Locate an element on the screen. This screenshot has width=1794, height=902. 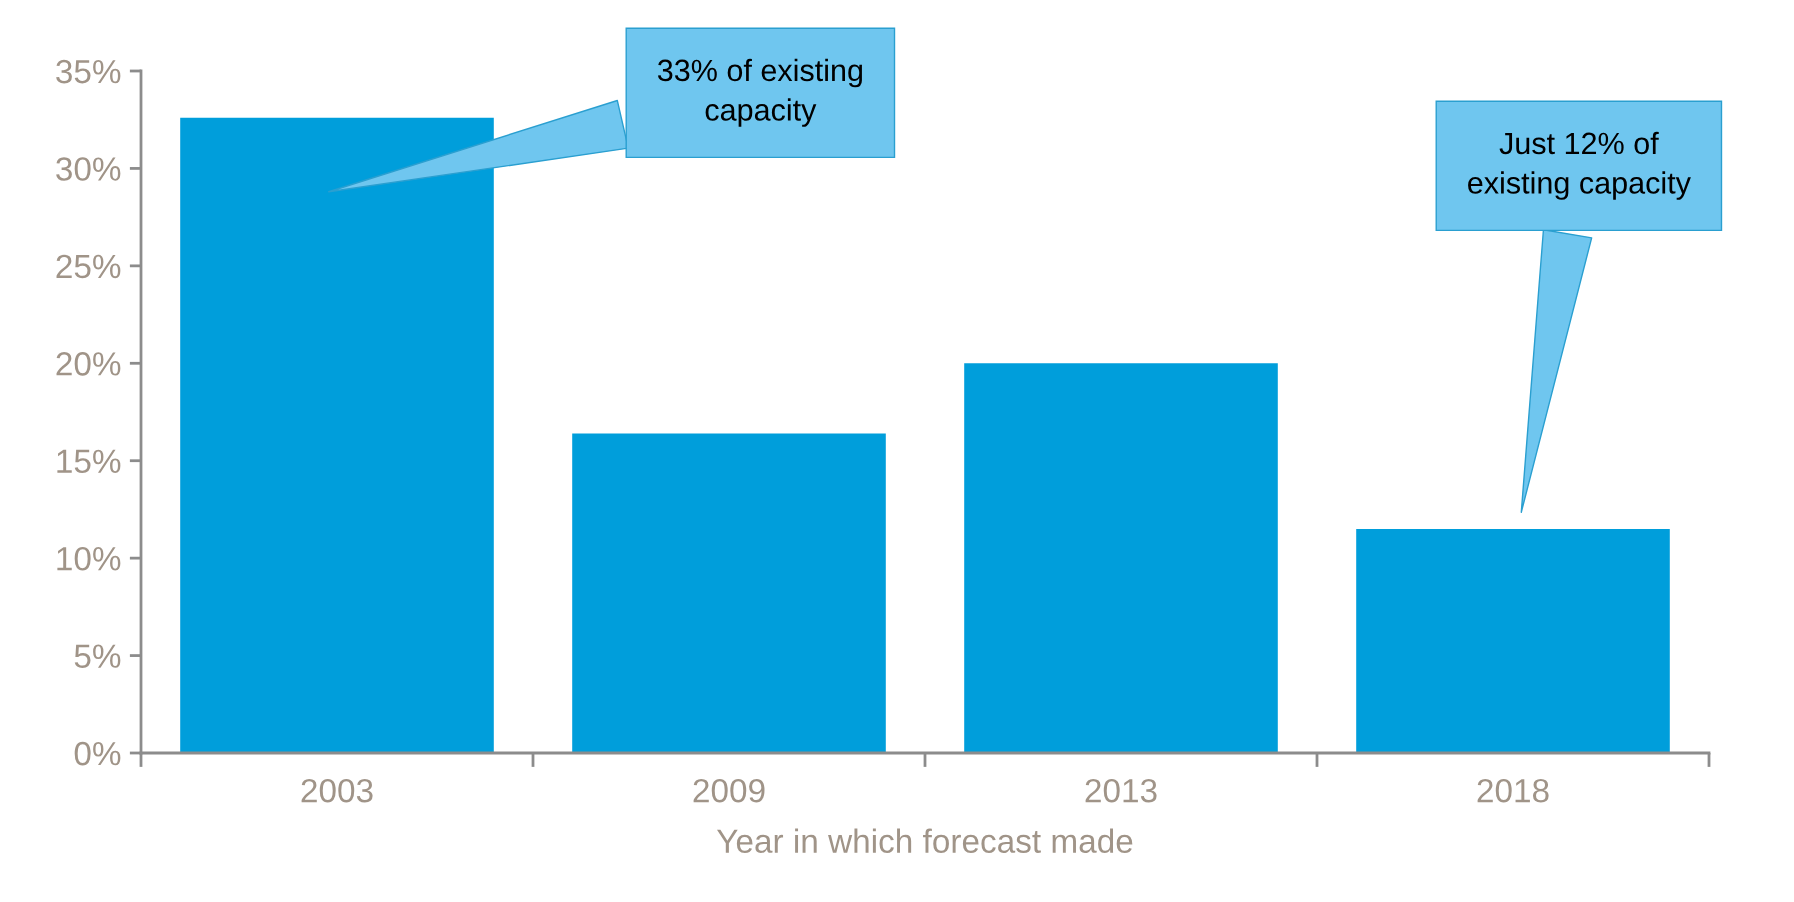
x-axis-title: Year in which forecast made is located at coordinates (924, 840).